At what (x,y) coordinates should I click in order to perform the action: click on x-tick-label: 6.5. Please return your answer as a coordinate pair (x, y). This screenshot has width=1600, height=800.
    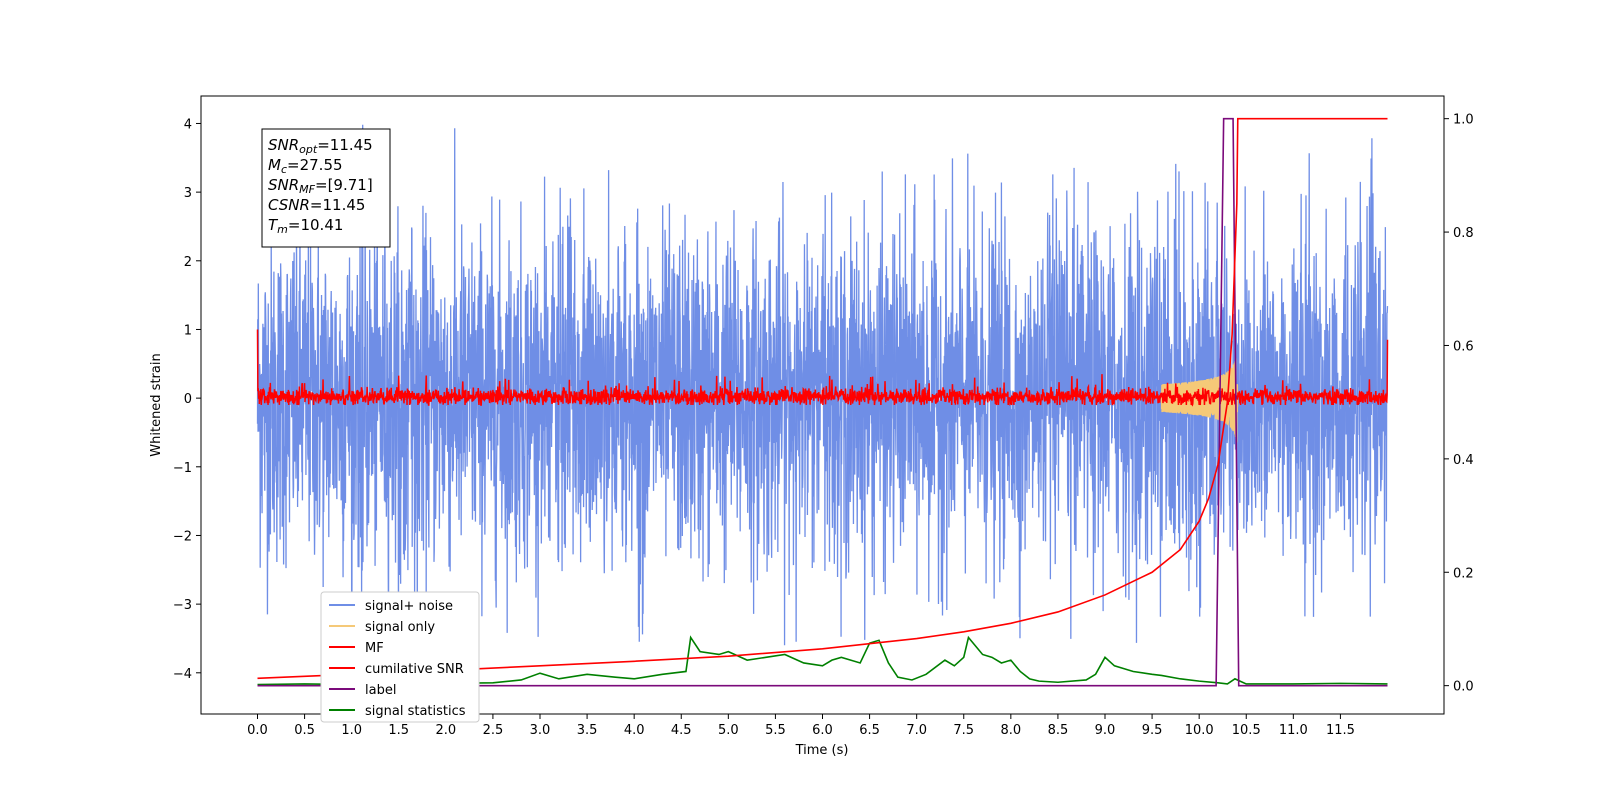
    Looking at the image, I should click on (869, 730).